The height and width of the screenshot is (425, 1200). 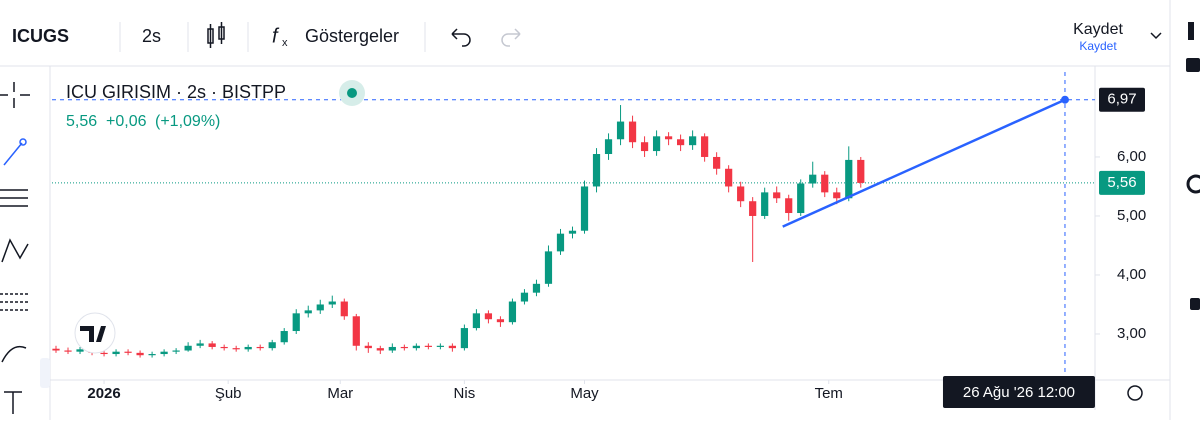 What do you see at coordinates (13, 402) in the screenshot?
I see `text-tool` at bounding box center [13, 402].